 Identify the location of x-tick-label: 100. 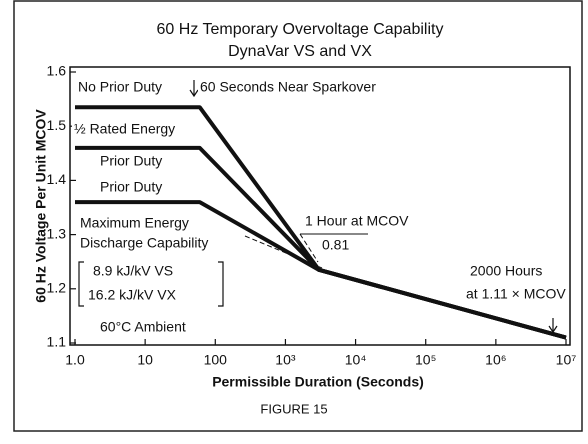
(216, 360).